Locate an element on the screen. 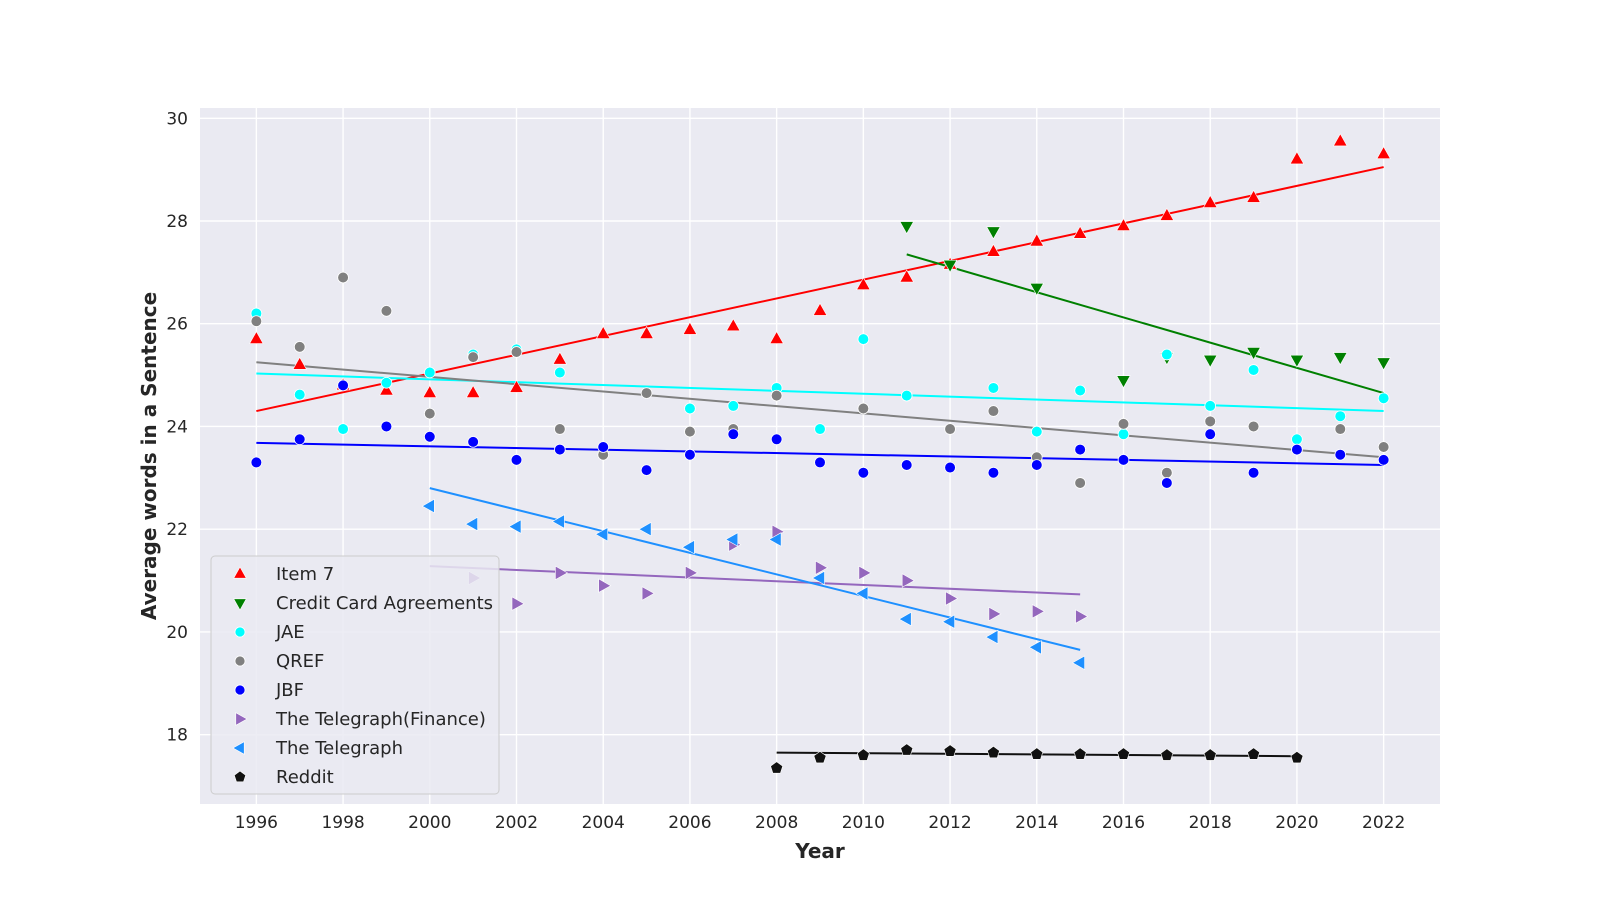  x-tick-label: 2006 is located at coordinates (689, 823).